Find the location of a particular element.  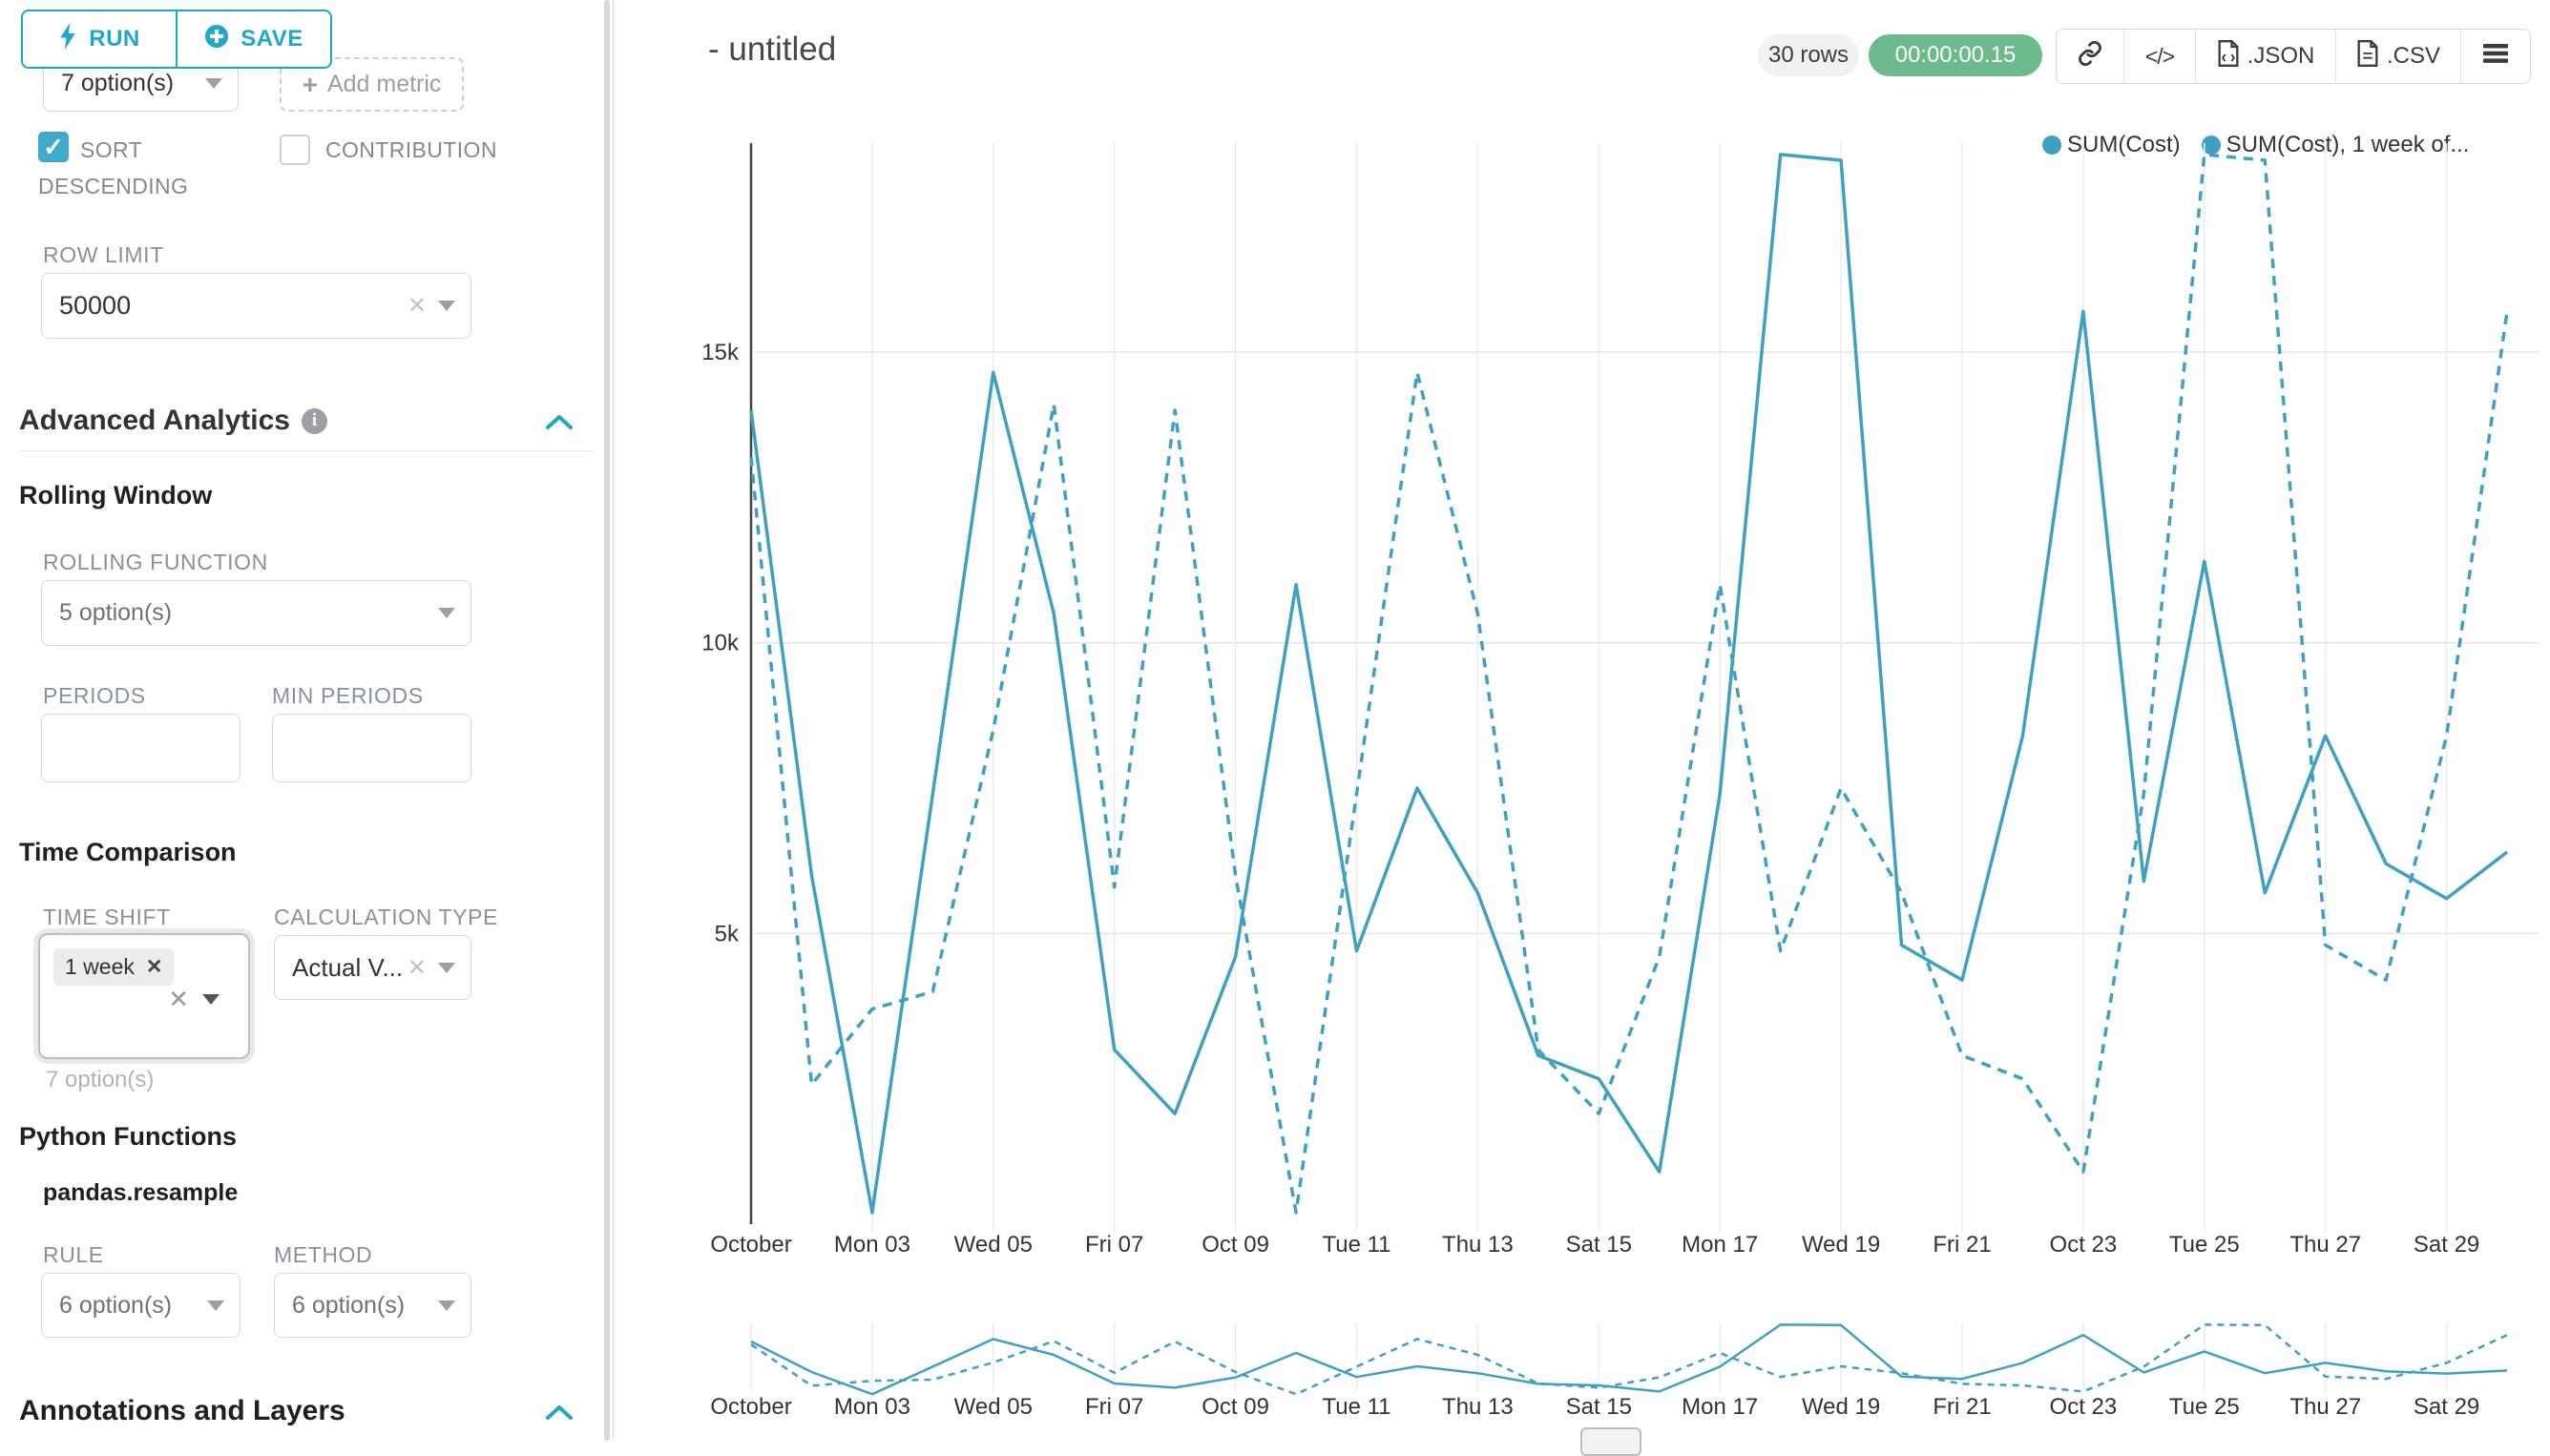

rule-select: 6 option(s) is located at coordinates (140, 1305).